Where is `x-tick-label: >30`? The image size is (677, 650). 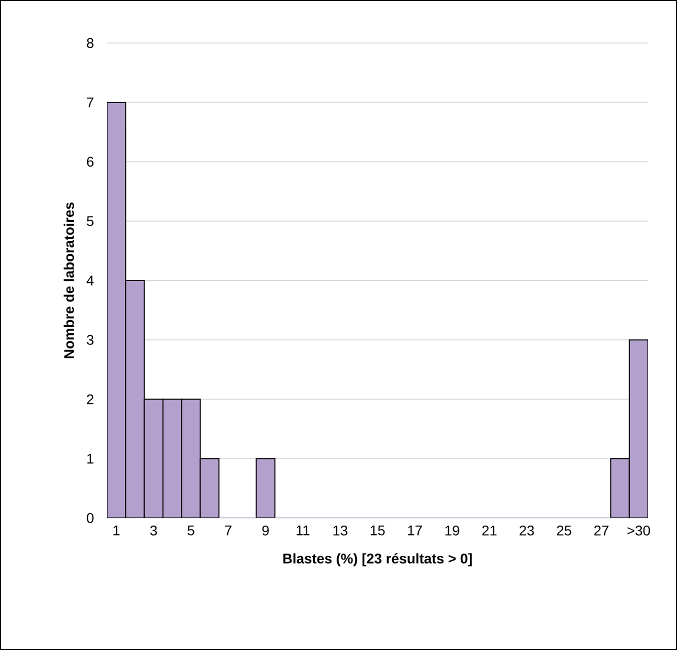
x-tick-label: >30 is located at coordinates (638, 531).